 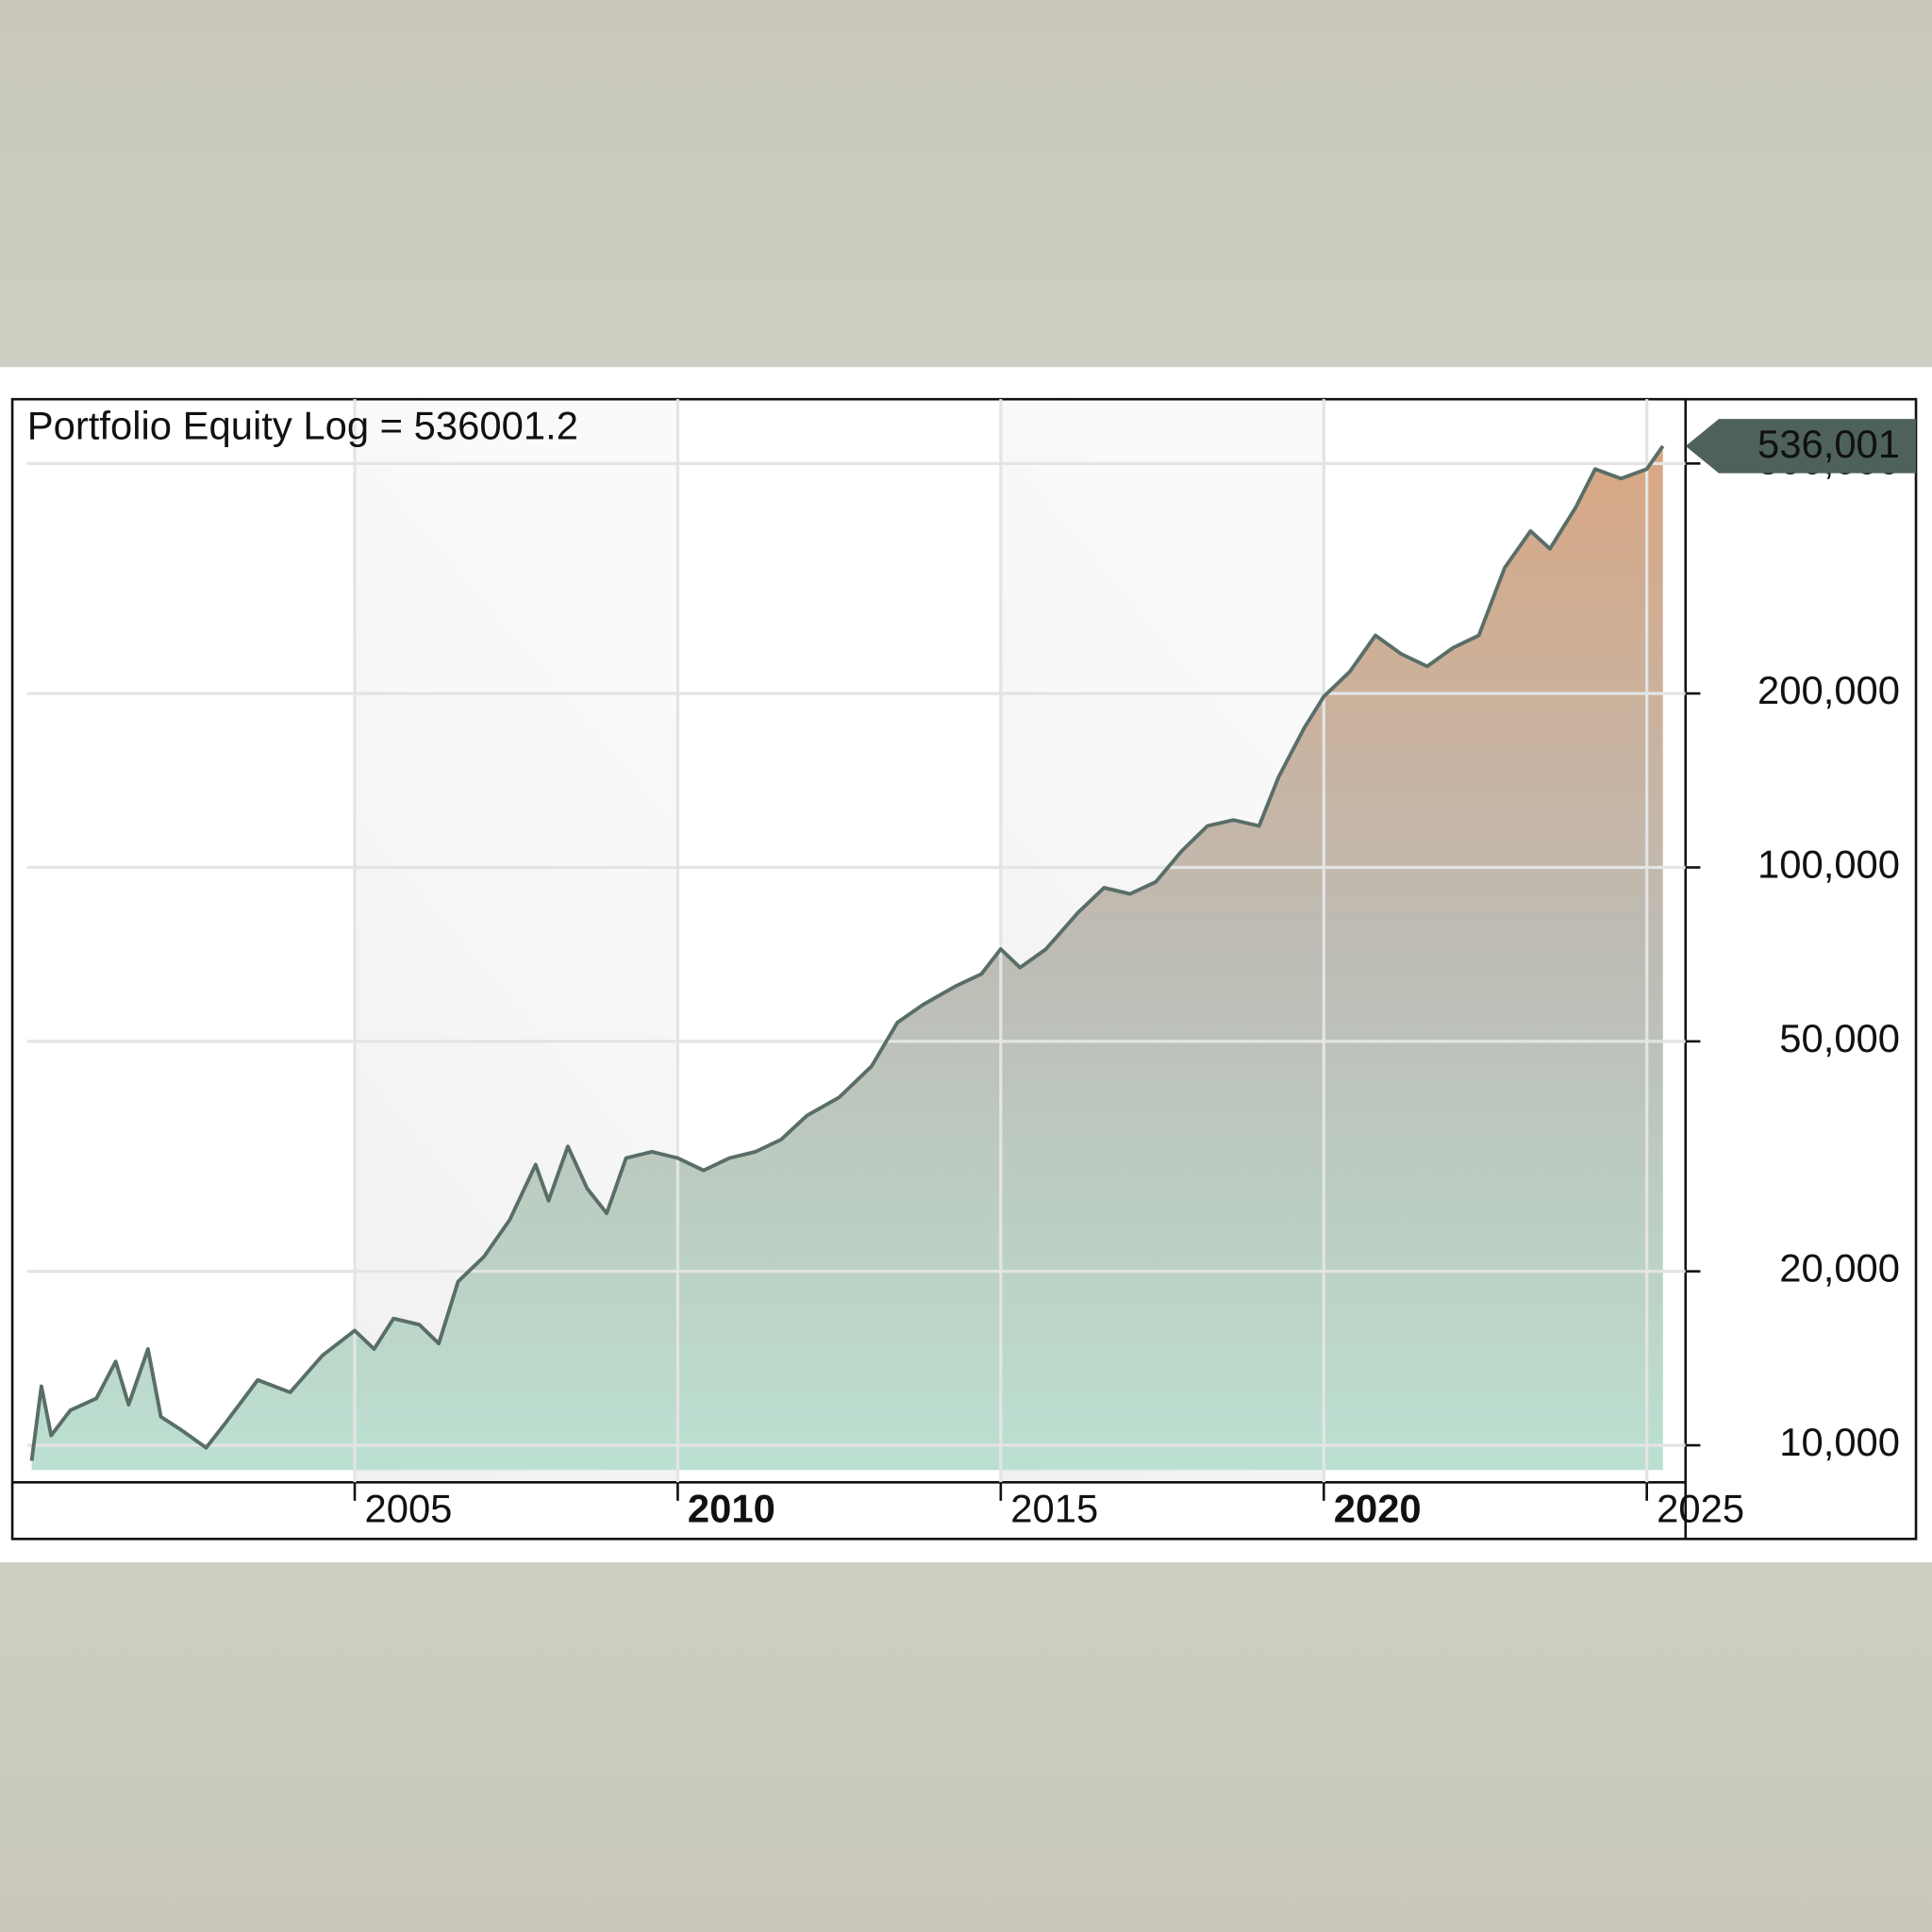 I want to click on y-tick-label: 50,000, so click(x=1839, y=1038).